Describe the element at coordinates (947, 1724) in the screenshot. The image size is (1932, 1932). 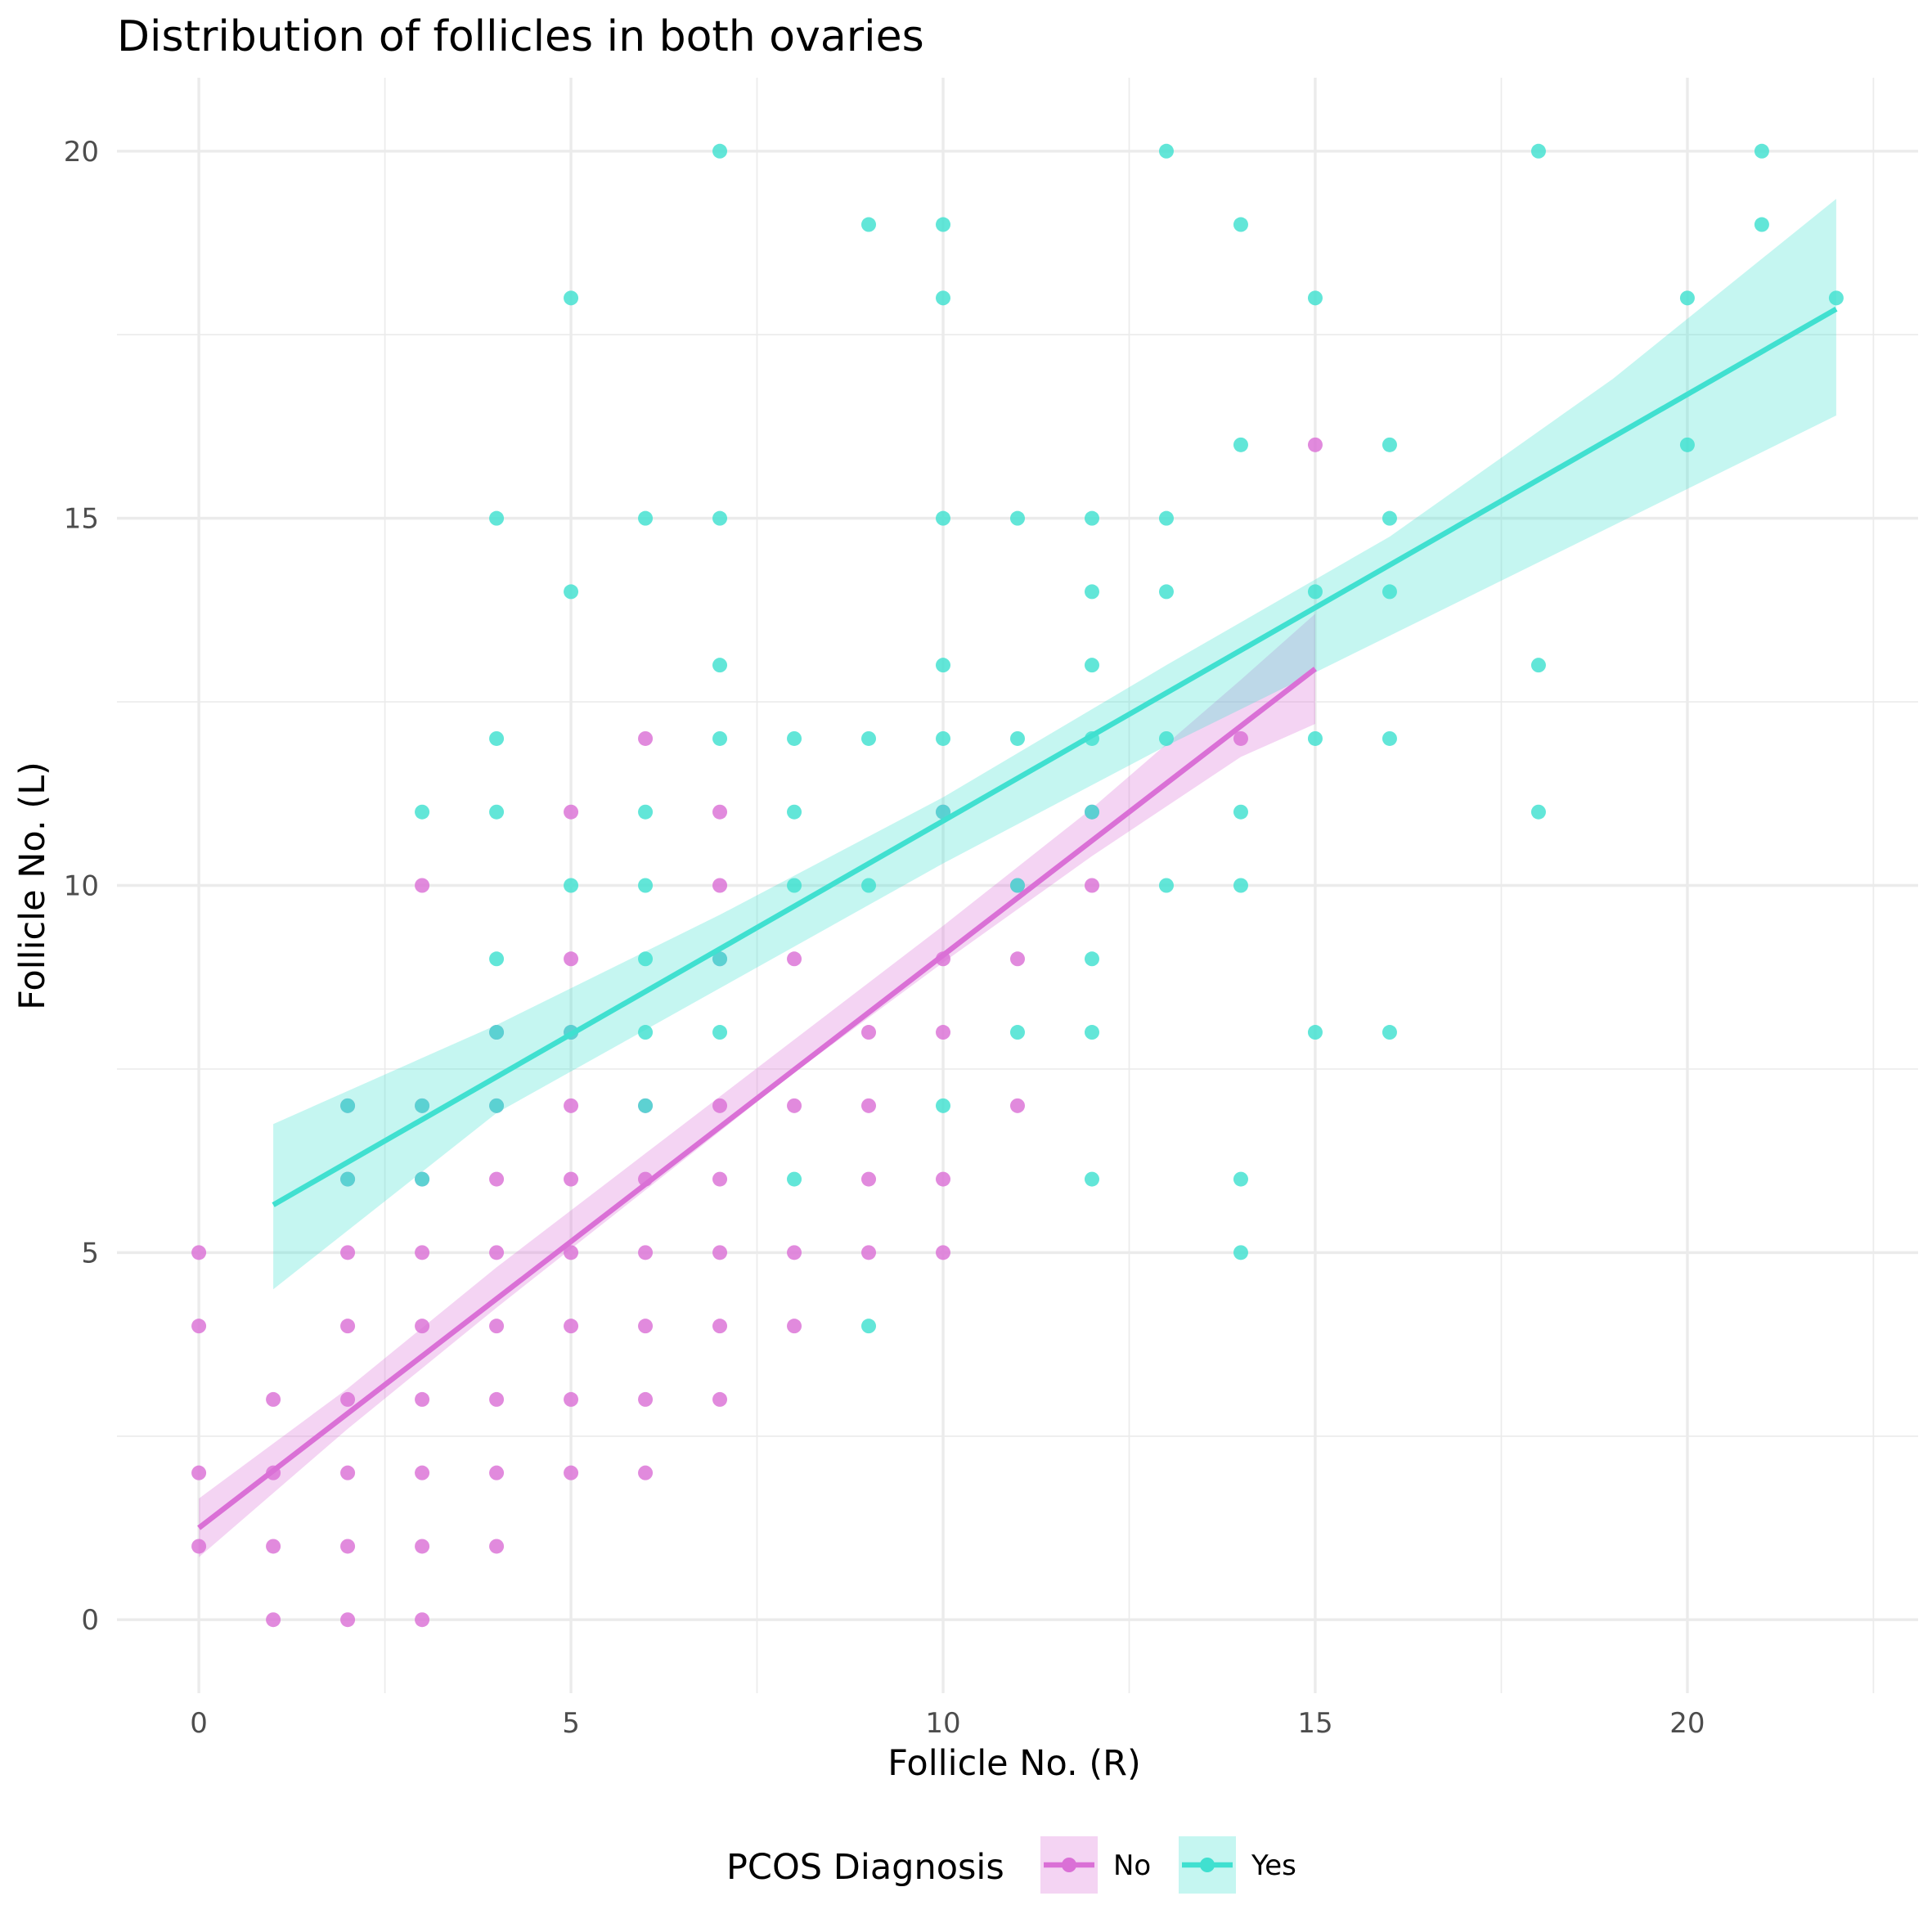
I see `x-axis-ticks: 0 5 10 15 20` at that location.